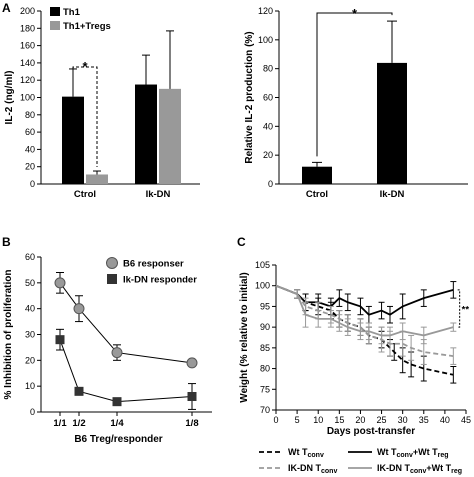 The width and height of the screenshot is (474, 477). I want to click on legend-label: IK-DN Tconv+Wt Treg, so click(419, 469).